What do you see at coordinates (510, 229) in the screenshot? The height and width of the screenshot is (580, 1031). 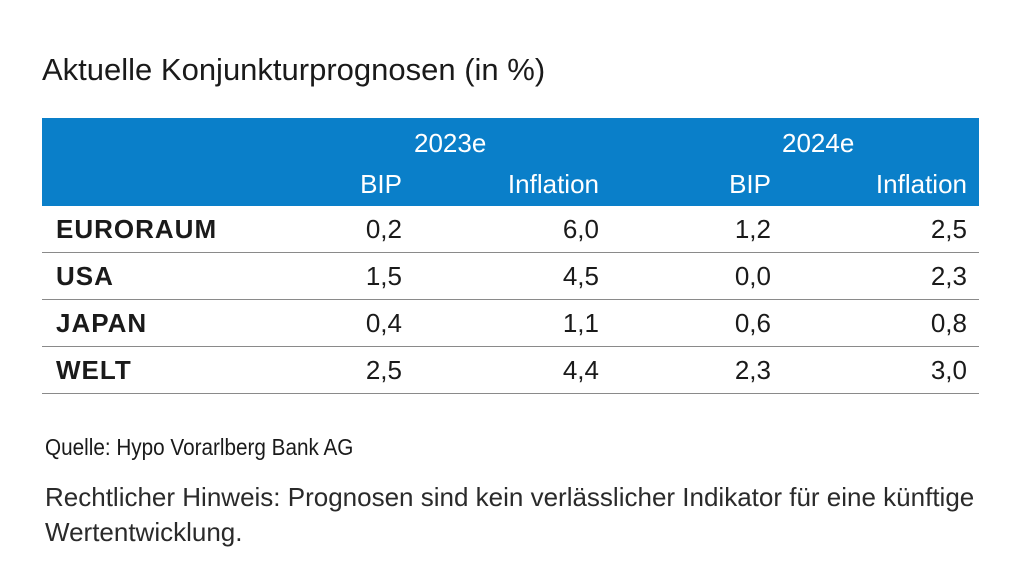 I see `table-row: EURORAUM 0,2 6,0 1,2 2,5` at bounding box center [510, 229].